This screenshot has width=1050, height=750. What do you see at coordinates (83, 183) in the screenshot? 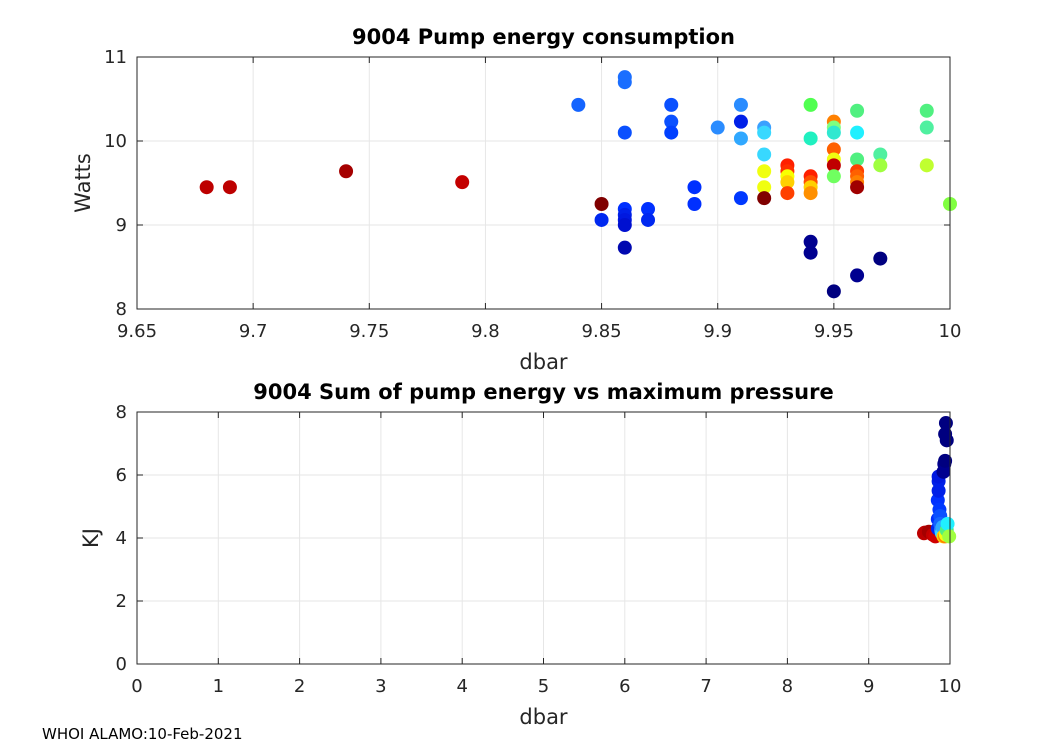
I see `pump-y-axis-label: Watts` at bounding box center [83, 183].